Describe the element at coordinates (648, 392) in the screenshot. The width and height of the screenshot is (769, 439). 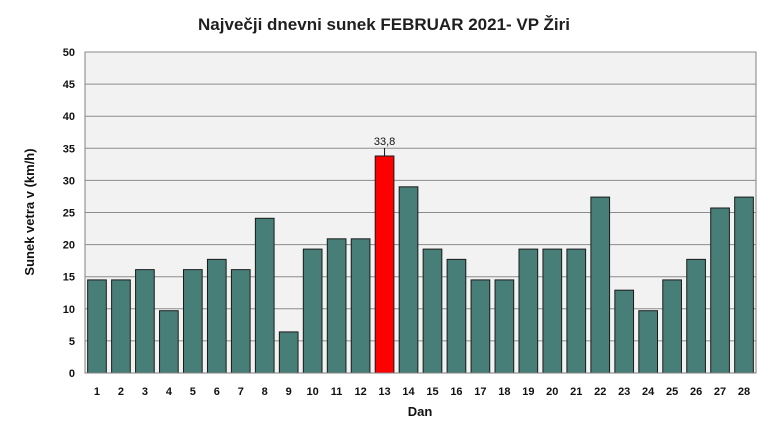
I see `x-tick-label: 24` at that location.